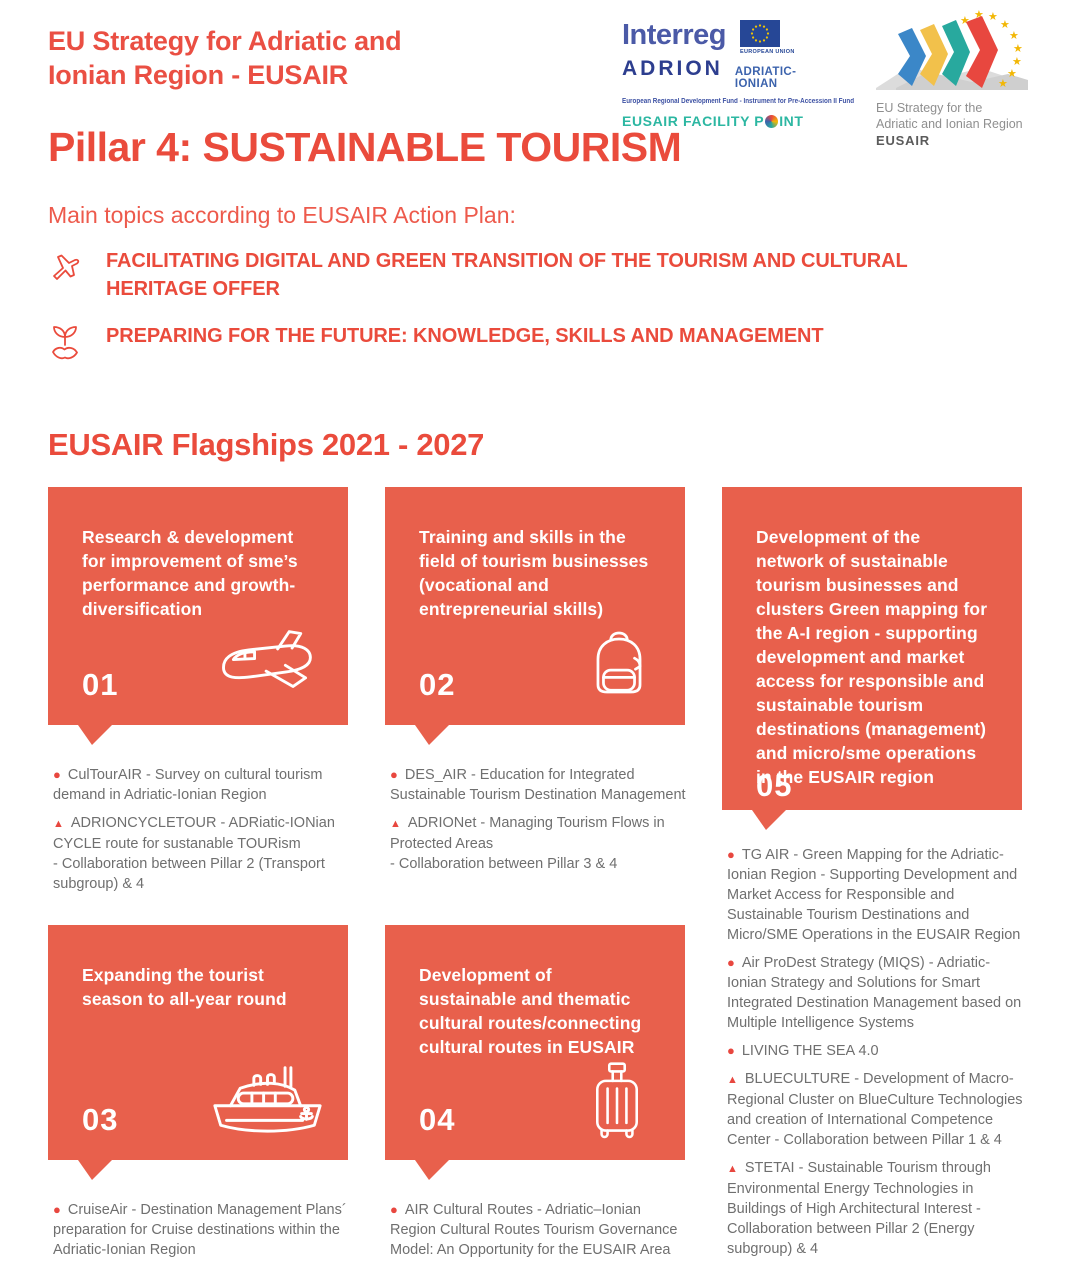 The height and width of the screenshot is (1268, 1083). What do you see at coordinates (810, 1051) in the screenshot?
I see `flagship-project-text: LIVING THE SEA 4.0` at bounding box center [810, 1051].